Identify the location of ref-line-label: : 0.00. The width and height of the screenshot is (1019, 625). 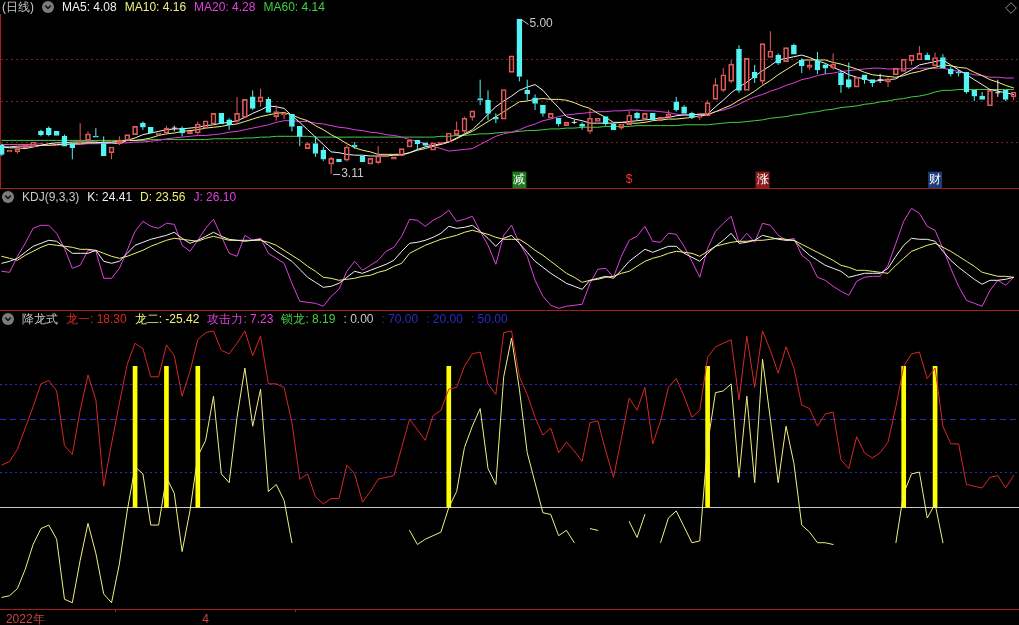
(358, 319).